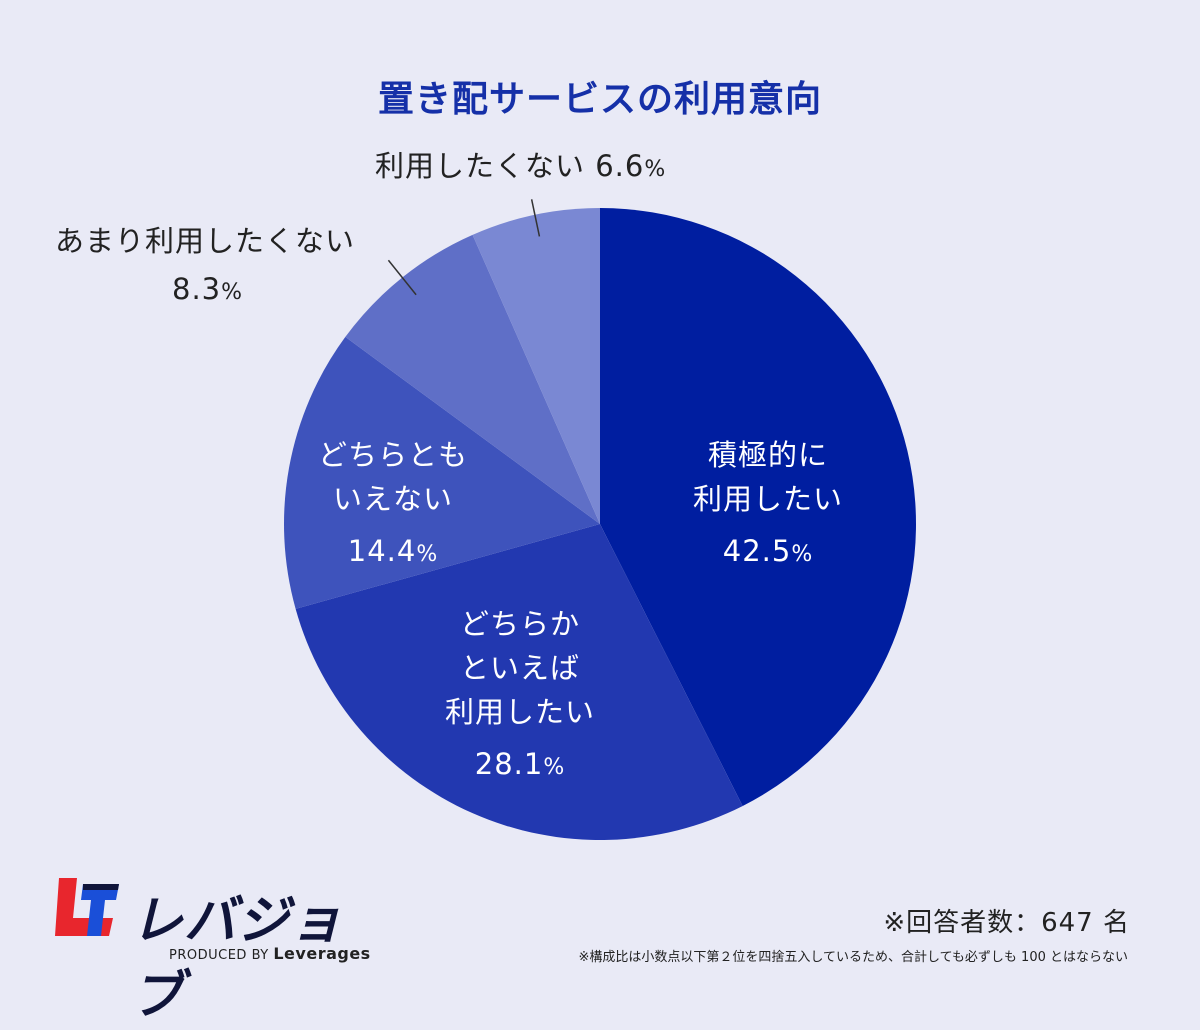 This screenshot has height=1030, width=1200. I want to click on label-rather-not-use-value: 8.3, so click(197, 289).